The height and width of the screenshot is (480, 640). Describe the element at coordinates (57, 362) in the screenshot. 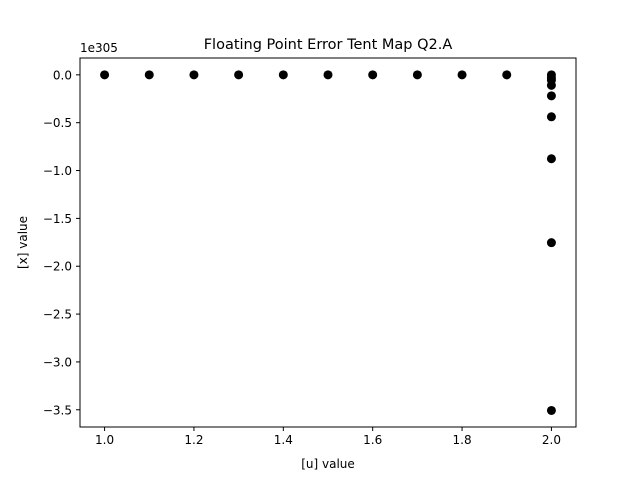

I see `y-tick-label: −3.0` at that location.